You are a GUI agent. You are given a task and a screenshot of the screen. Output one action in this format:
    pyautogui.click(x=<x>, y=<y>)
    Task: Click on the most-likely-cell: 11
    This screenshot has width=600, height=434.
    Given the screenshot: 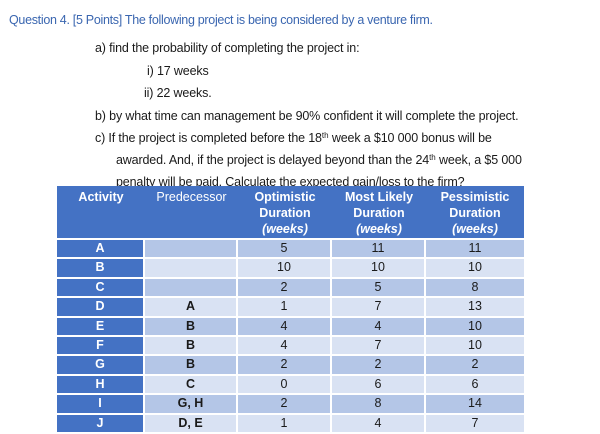 What is the action you would take?
    pyautogui.click(x=379, y=250)
    